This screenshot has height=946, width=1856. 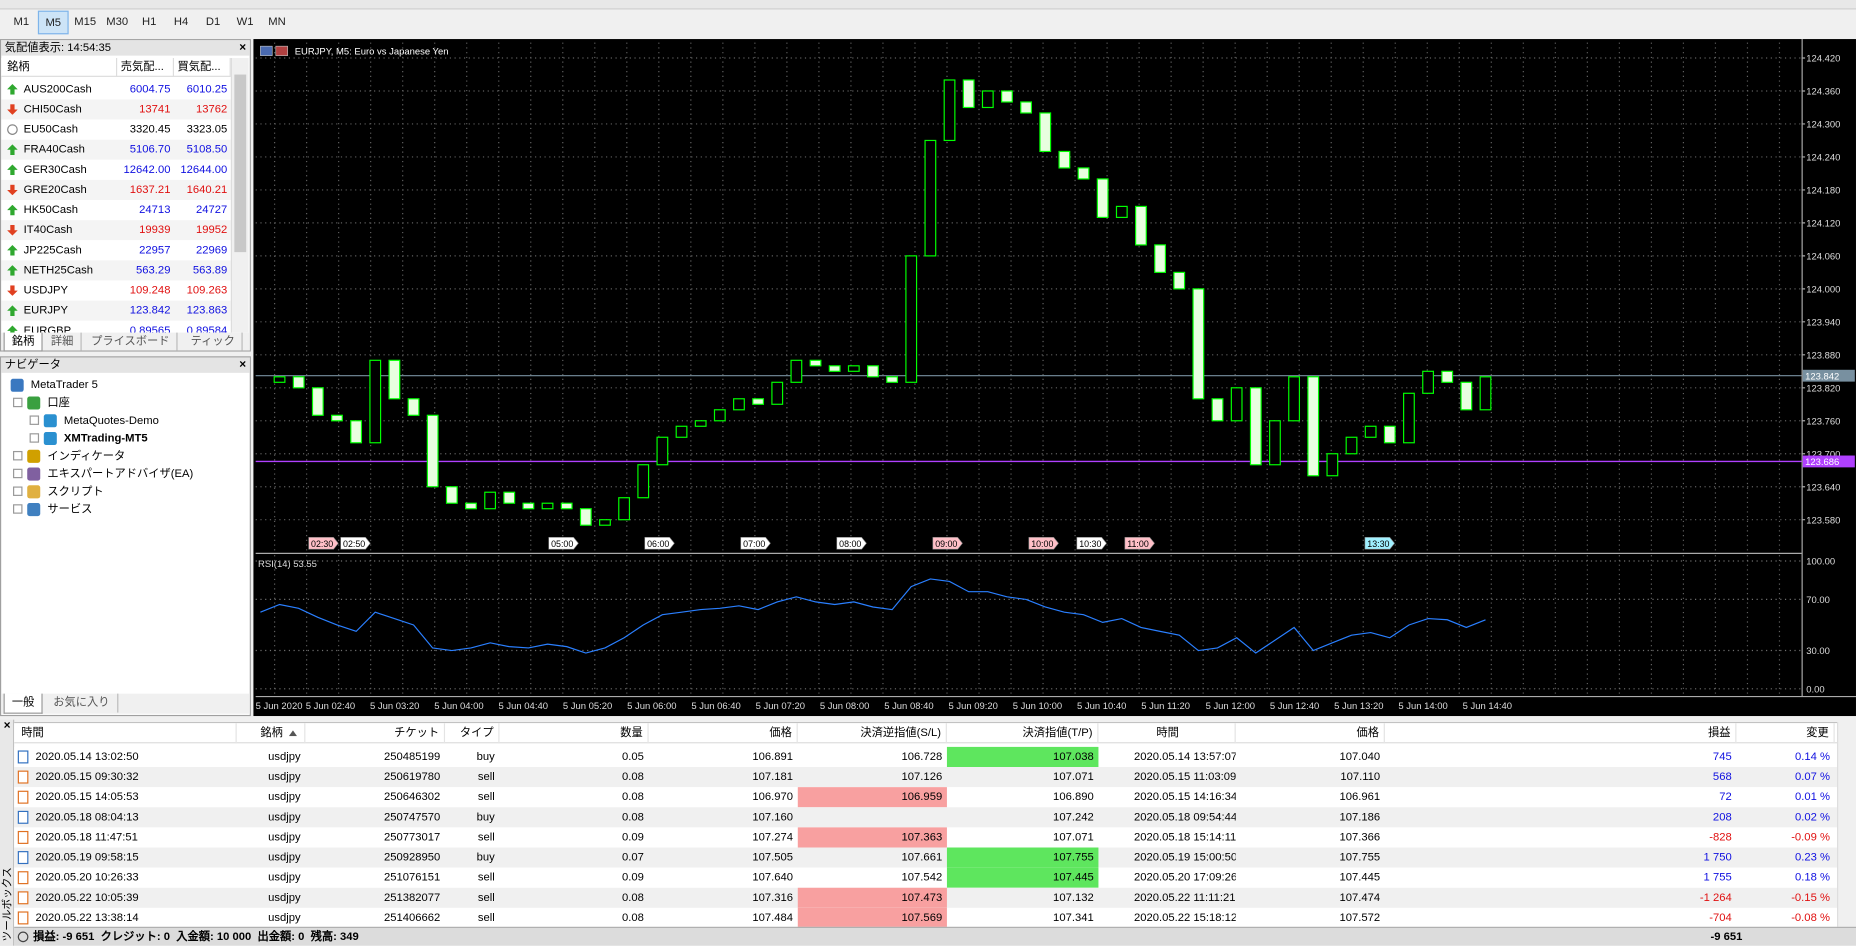 I want to click on timeframe-button: M5, so click(x=53, y=22).